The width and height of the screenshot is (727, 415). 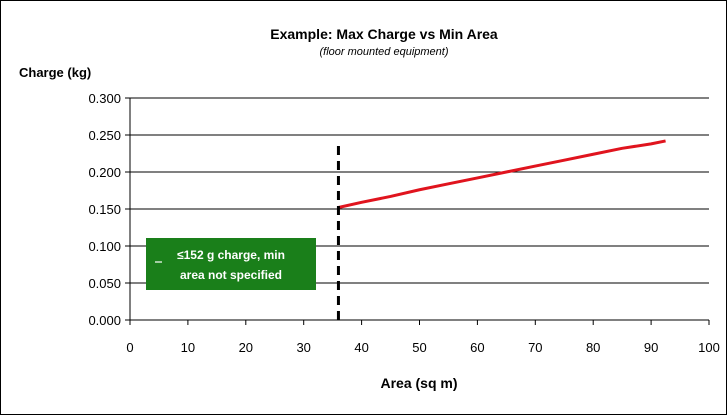 I want to click on x-tick-labels: 0 10 20 30 40 50 60 70 80 90 100, so click(x=422, y=347).